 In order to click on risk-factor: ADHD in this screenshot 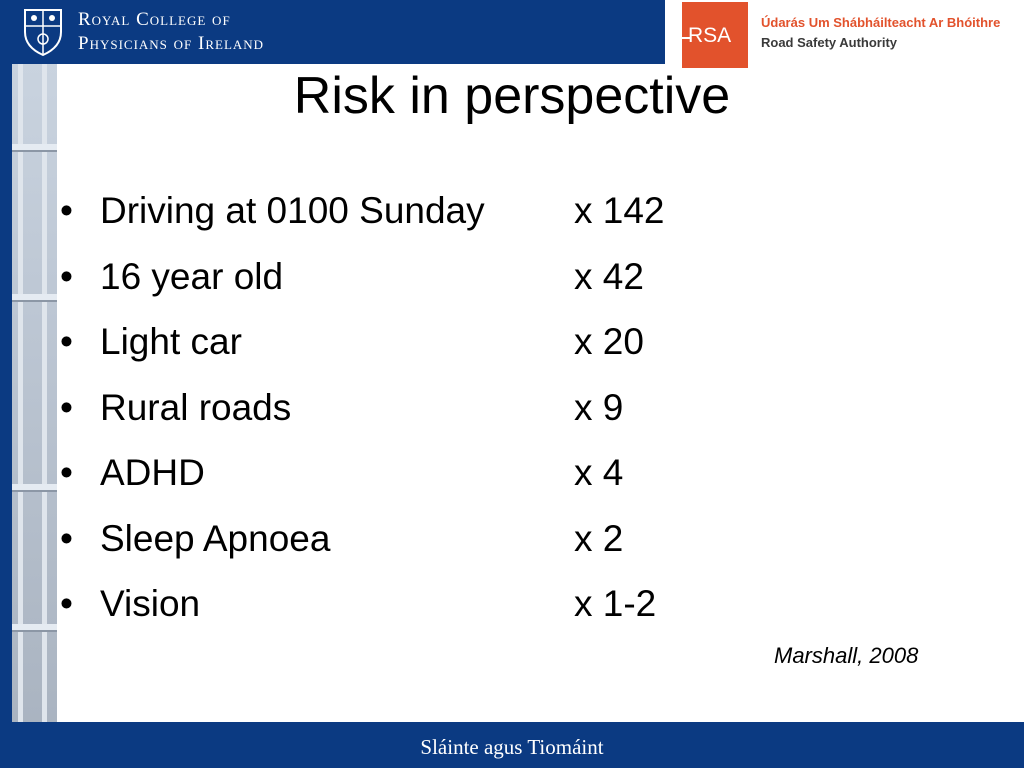, I will do `click(152, 472)`.